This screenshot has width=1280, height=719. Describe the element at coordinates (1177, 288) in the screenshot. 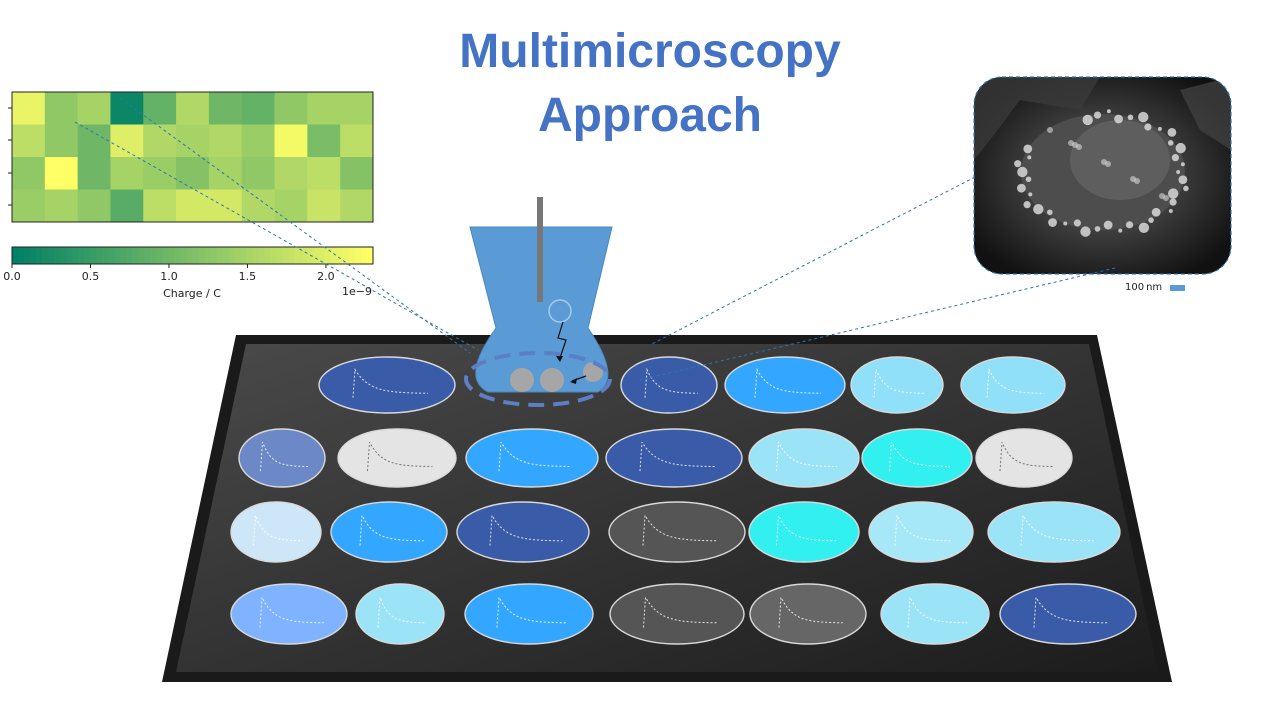

I see `sem-scale-bar` at that location.